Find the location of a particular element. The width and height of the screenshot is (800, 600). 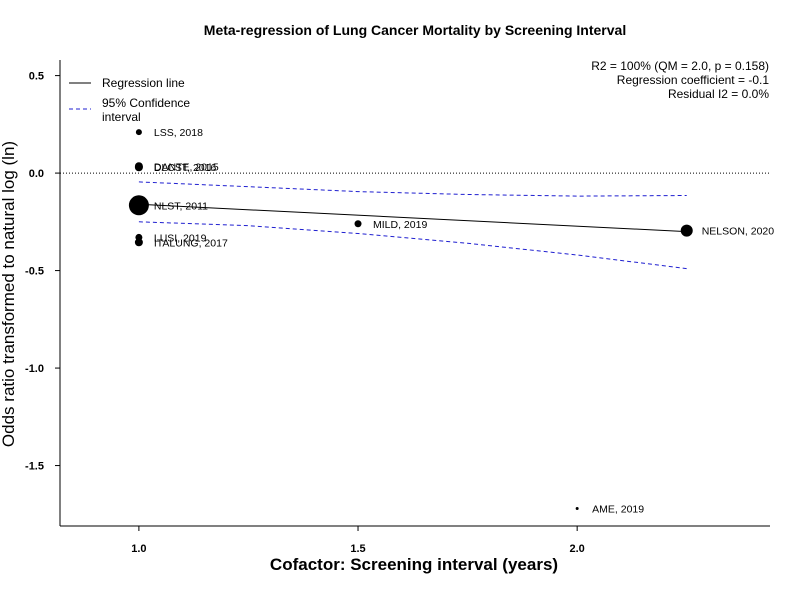

confidence-interval-layer is located at coordinates (412, 225).